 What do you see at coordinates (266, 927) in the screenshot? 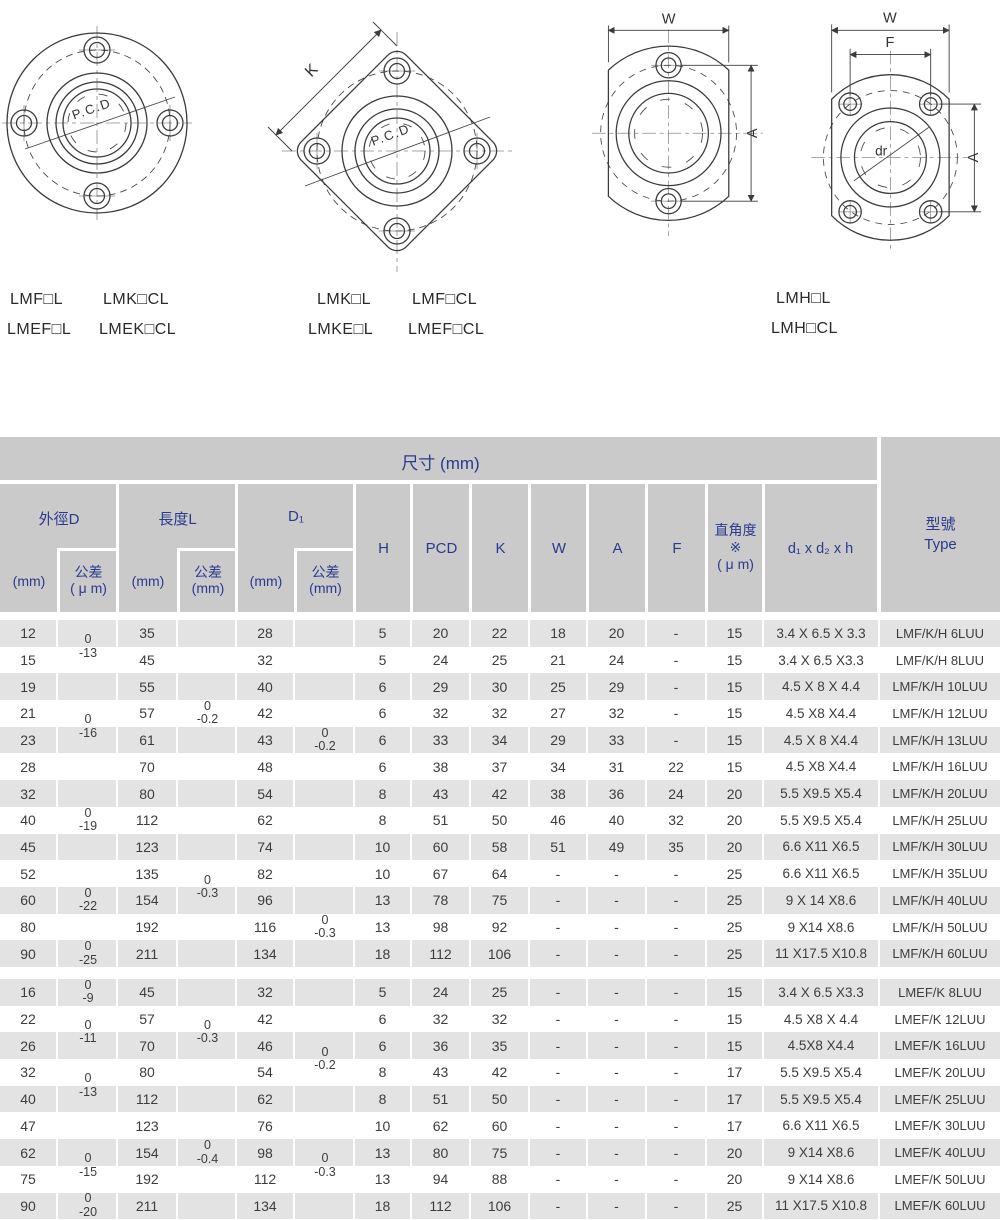
I see `table-cell: 116` at bounding box center [266, 927].